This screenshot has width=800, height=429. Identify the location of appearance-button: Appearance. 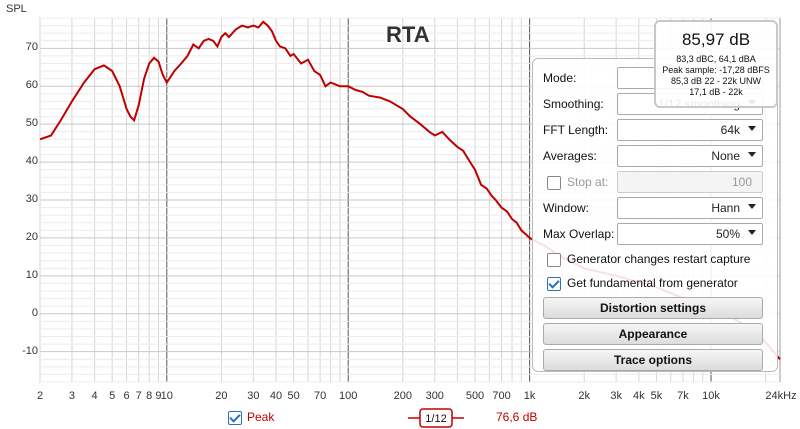
(653, 334).